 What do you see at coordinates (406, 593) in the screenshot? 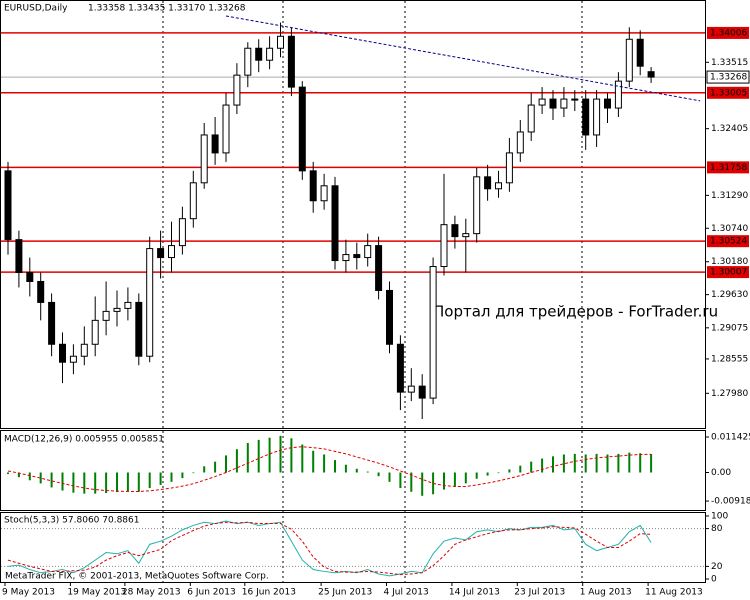
I see `x-tick-label: 4 Jul 2013` at bounding box center [406, 593].